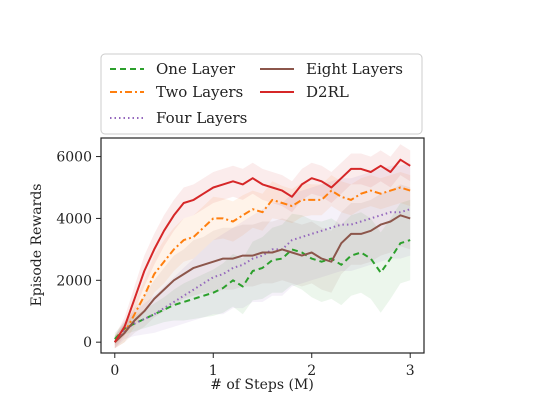  I want to click on legend-label-two-layers: Two Layers, so click(199, 92).